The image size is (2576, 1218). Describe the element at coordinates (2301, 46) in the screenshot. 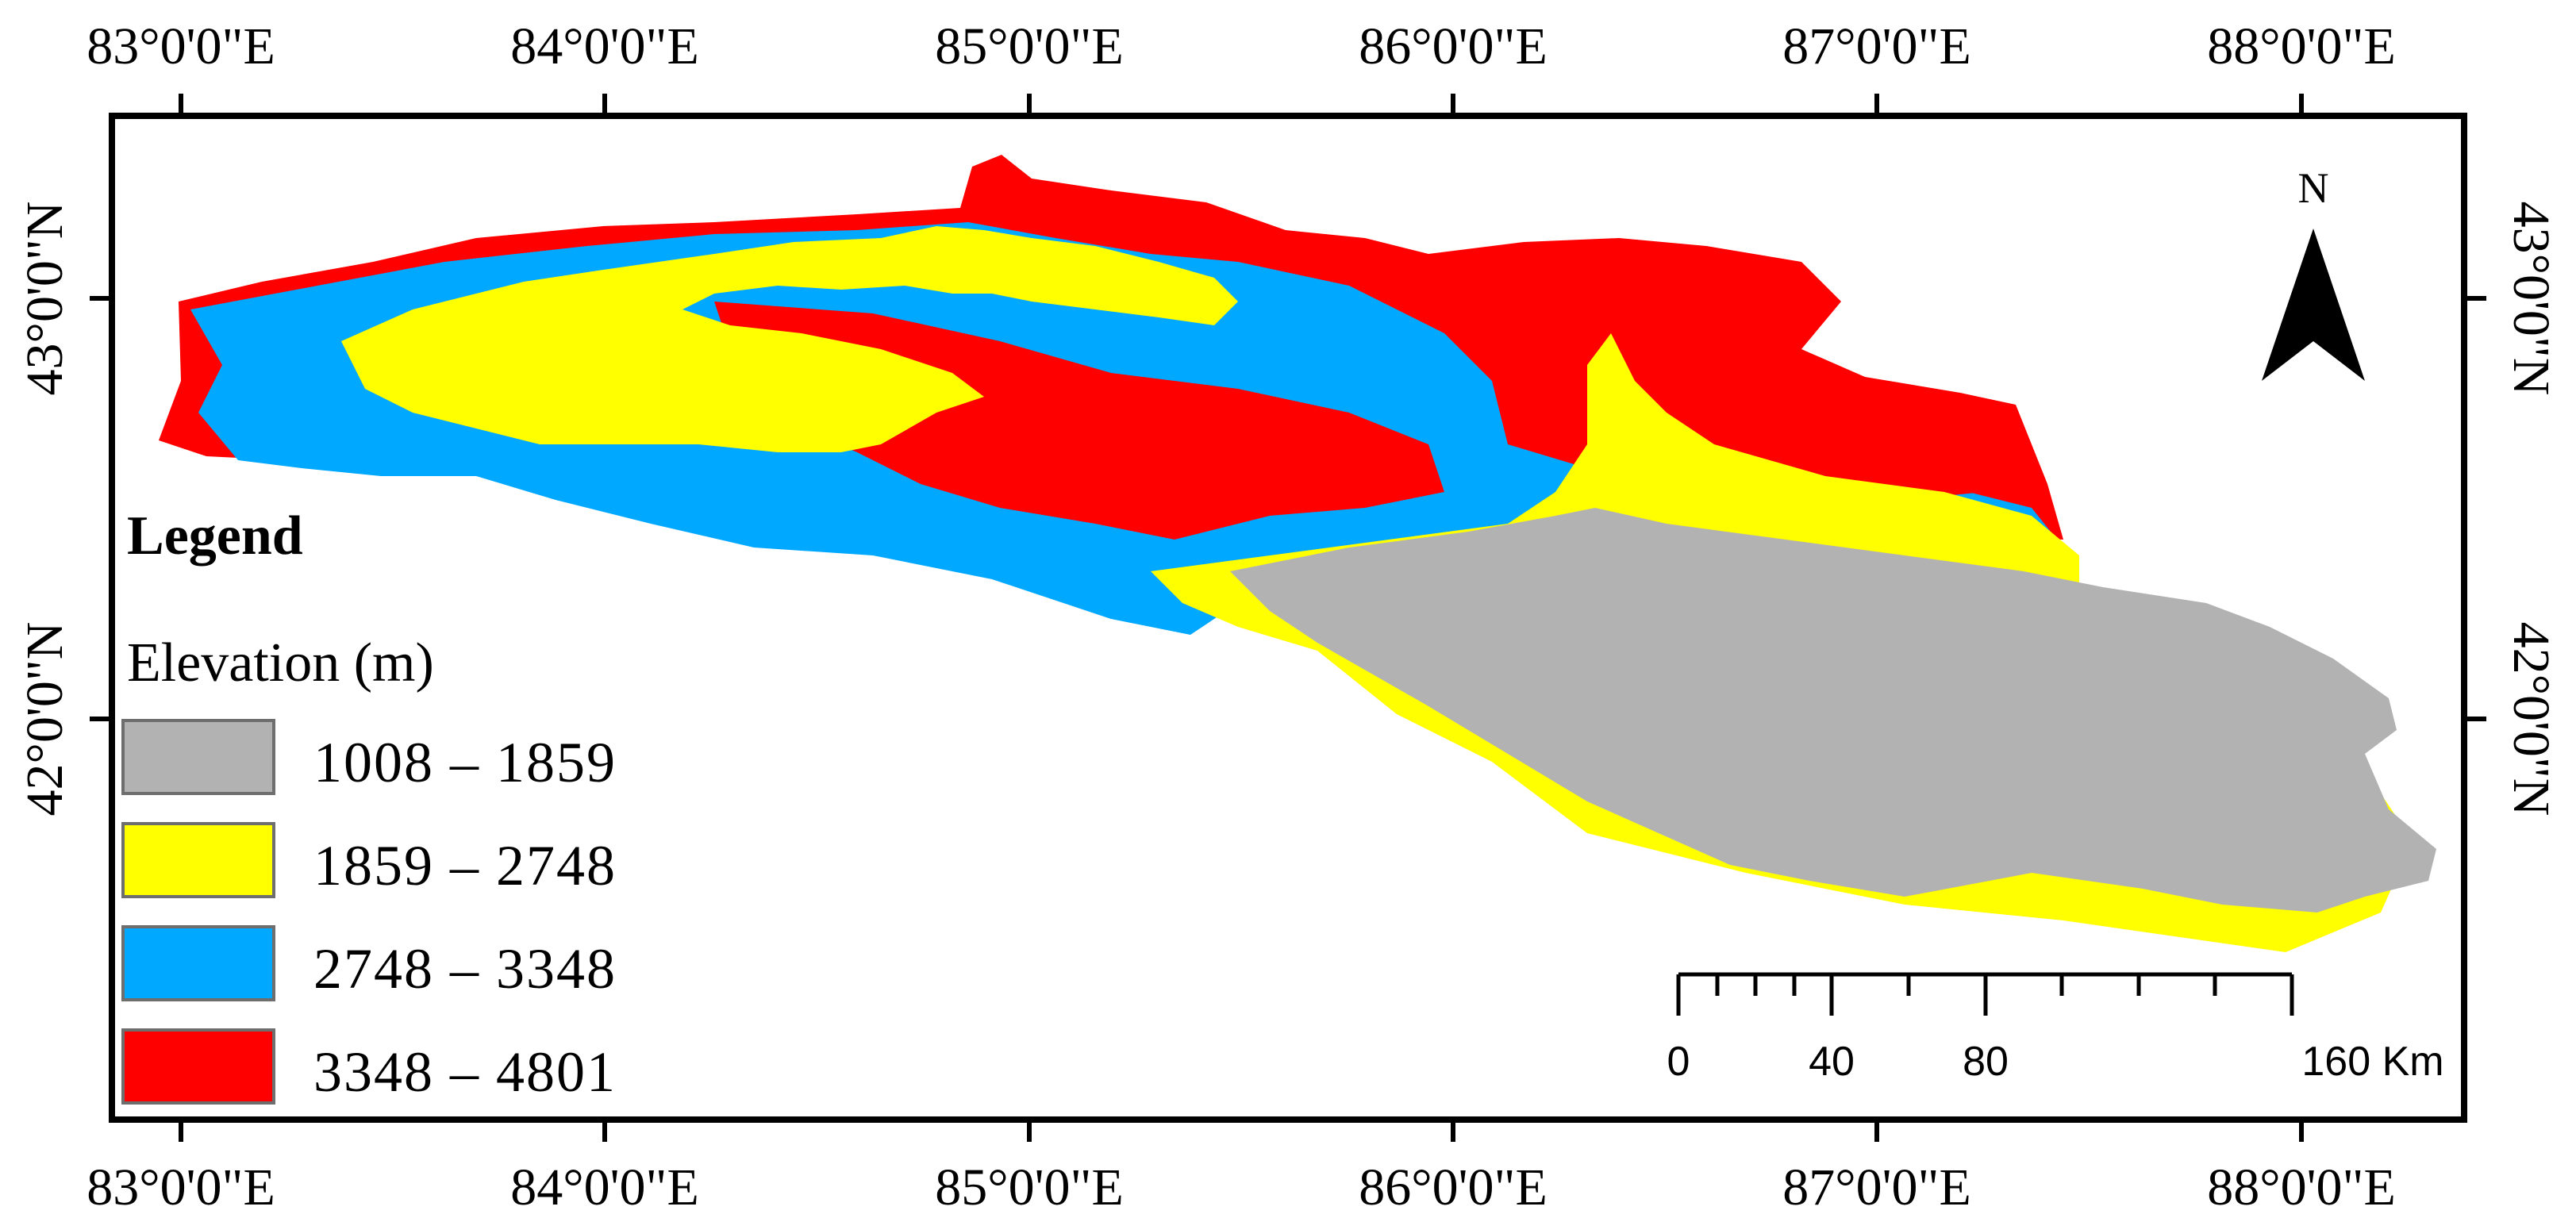

I see `top-lon-88: 88°0'0"E` at that location.